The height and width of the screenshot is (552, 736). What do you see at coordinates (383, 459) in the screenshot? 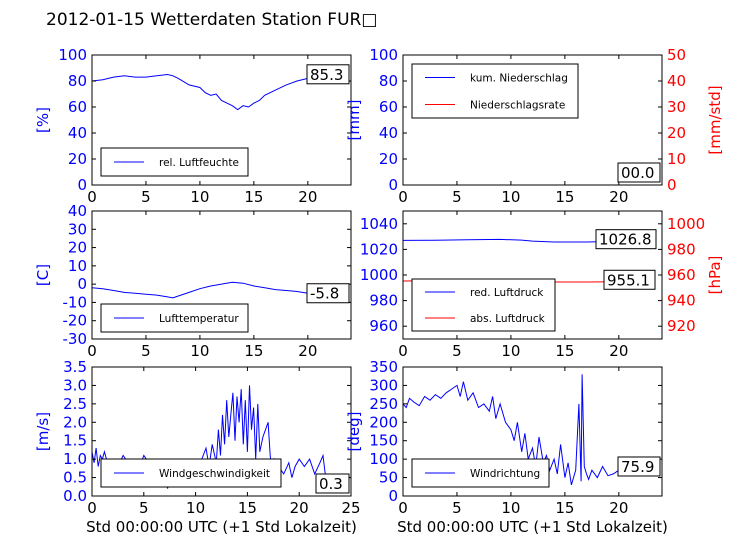
I see `y-tick-label: 100` at bounding box center [383, 459].